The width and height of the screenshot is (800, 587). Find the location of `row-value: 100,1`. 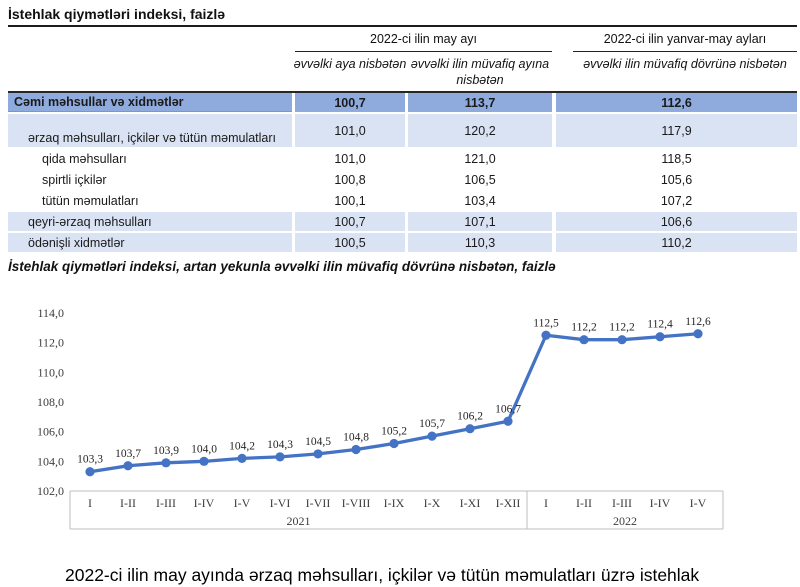

row-value: 100,1 is located at coordinates (350, 200).